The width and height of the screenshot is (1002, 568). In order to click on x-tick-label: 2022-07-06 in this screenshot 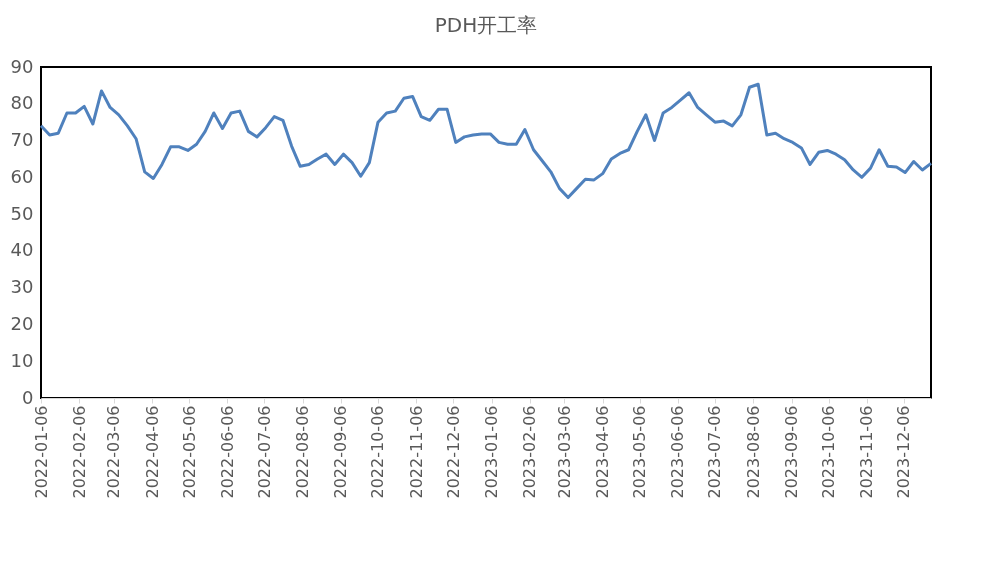, I will do `click(264, 452)`.